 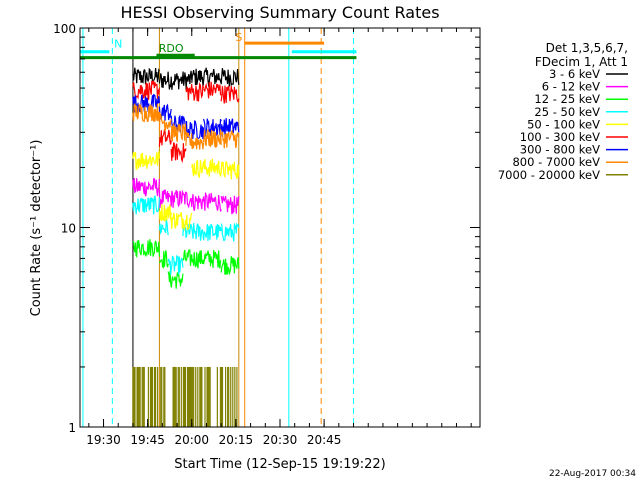 I want to click on legend-entry-label: 25 - 50 keV, so click(x=567, y=112).